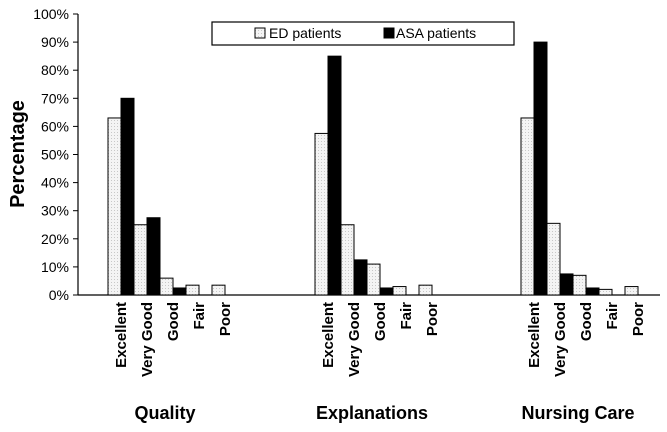  I want to click on bar-asa-nursing-care-very-good, so click(566, 284).